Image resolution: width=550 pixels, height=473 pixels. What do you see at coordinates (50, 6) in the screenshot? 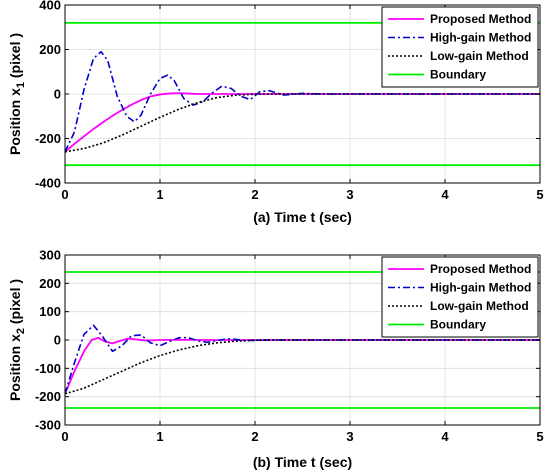
I see `y-tick-label: 400` at bounding box center [50, 6].